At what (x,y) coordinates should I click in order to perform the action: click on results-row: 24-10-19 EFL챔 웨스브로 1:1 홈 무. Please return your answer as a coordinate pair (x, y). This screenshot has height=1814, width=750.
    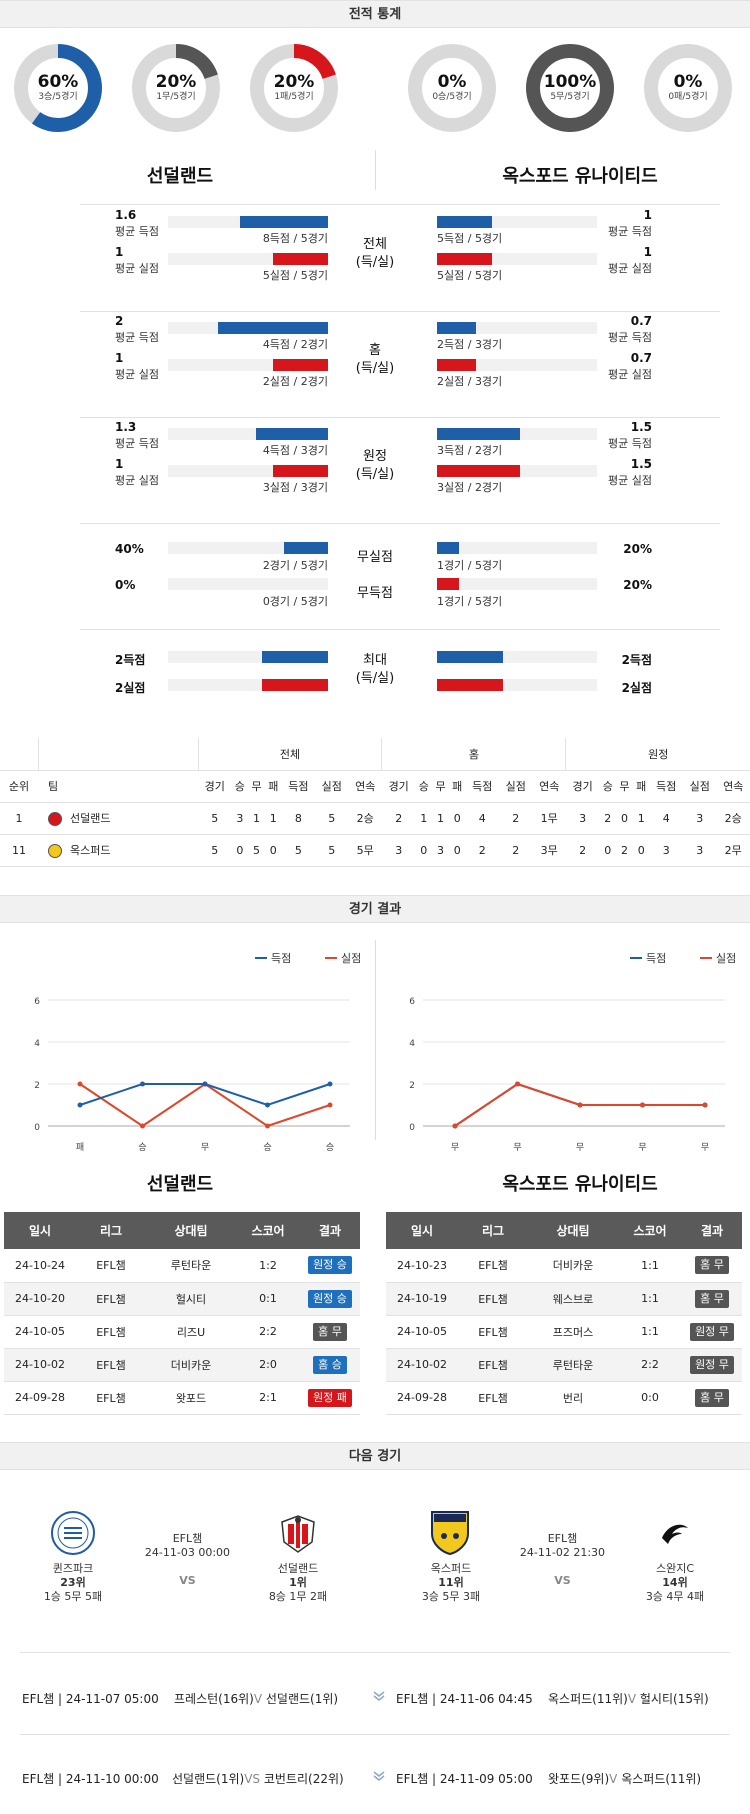
    Looking at the image, I should click on (564, 1299).